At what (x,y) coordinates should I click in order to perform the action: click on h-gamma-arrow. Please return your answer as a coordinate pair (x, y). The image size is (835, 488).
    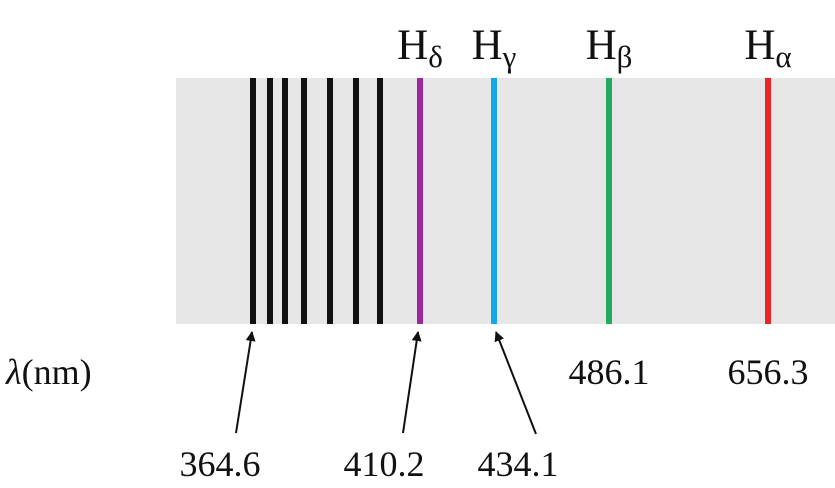
    Looking at the image, I should click on (515, 383).